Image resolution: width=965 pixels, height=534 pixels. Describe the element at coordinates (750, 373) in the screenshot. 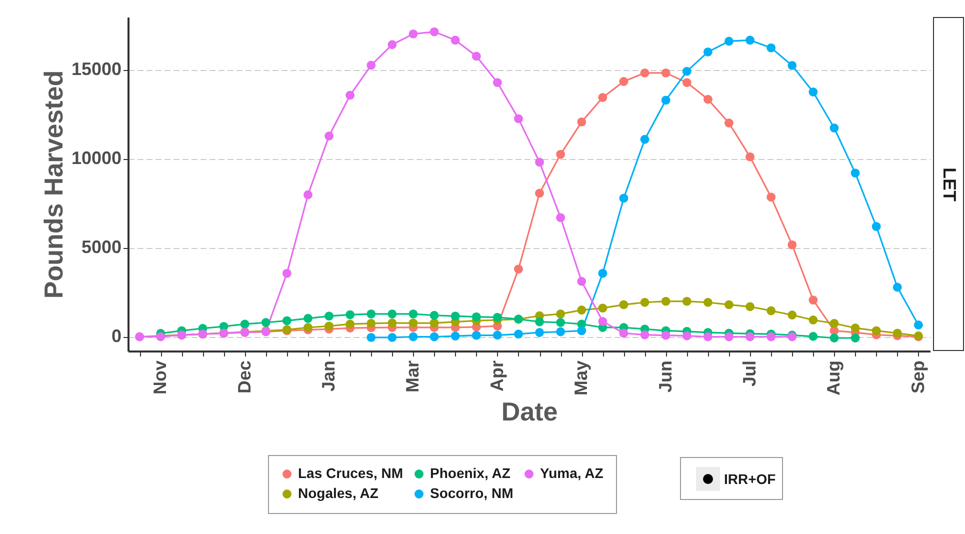

I see `x-tick-label: Jul` at that location.